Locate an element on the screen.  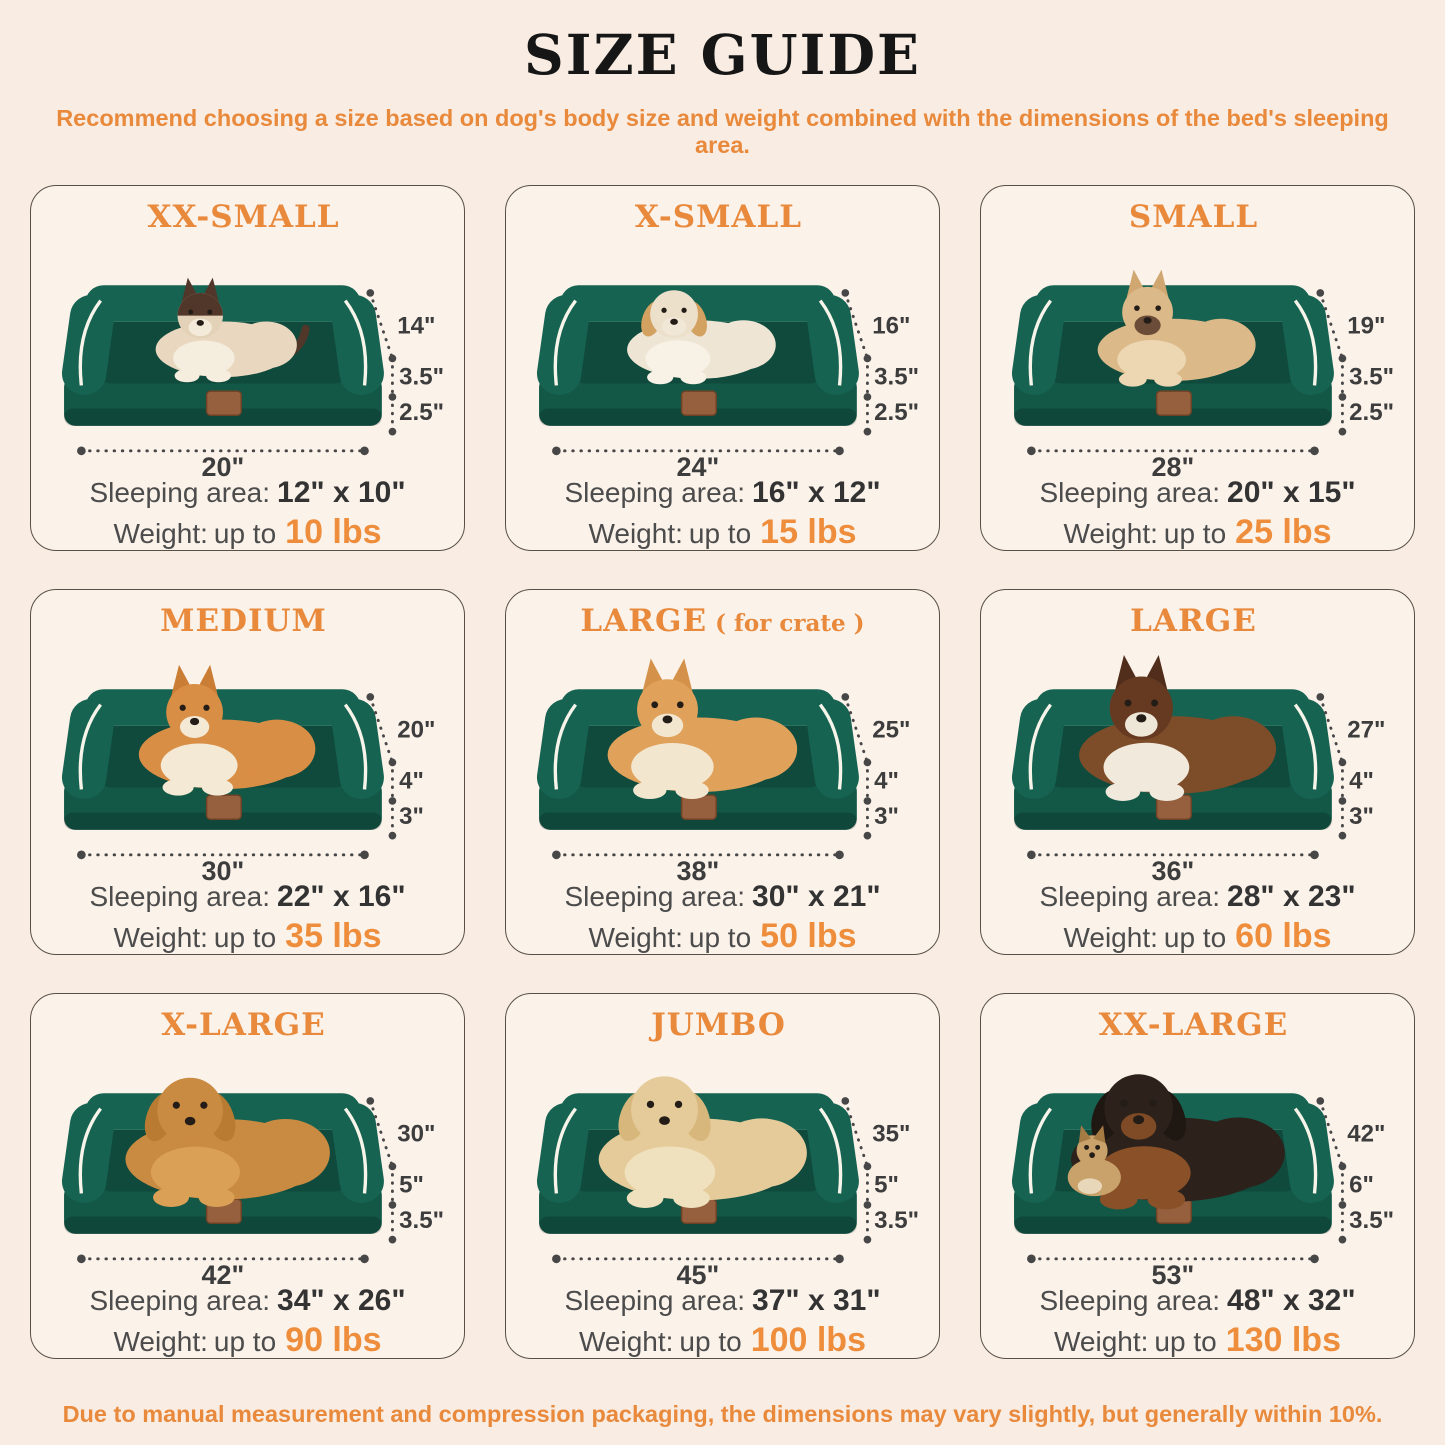
width-label: 38" is located at coordinates (698, 869).